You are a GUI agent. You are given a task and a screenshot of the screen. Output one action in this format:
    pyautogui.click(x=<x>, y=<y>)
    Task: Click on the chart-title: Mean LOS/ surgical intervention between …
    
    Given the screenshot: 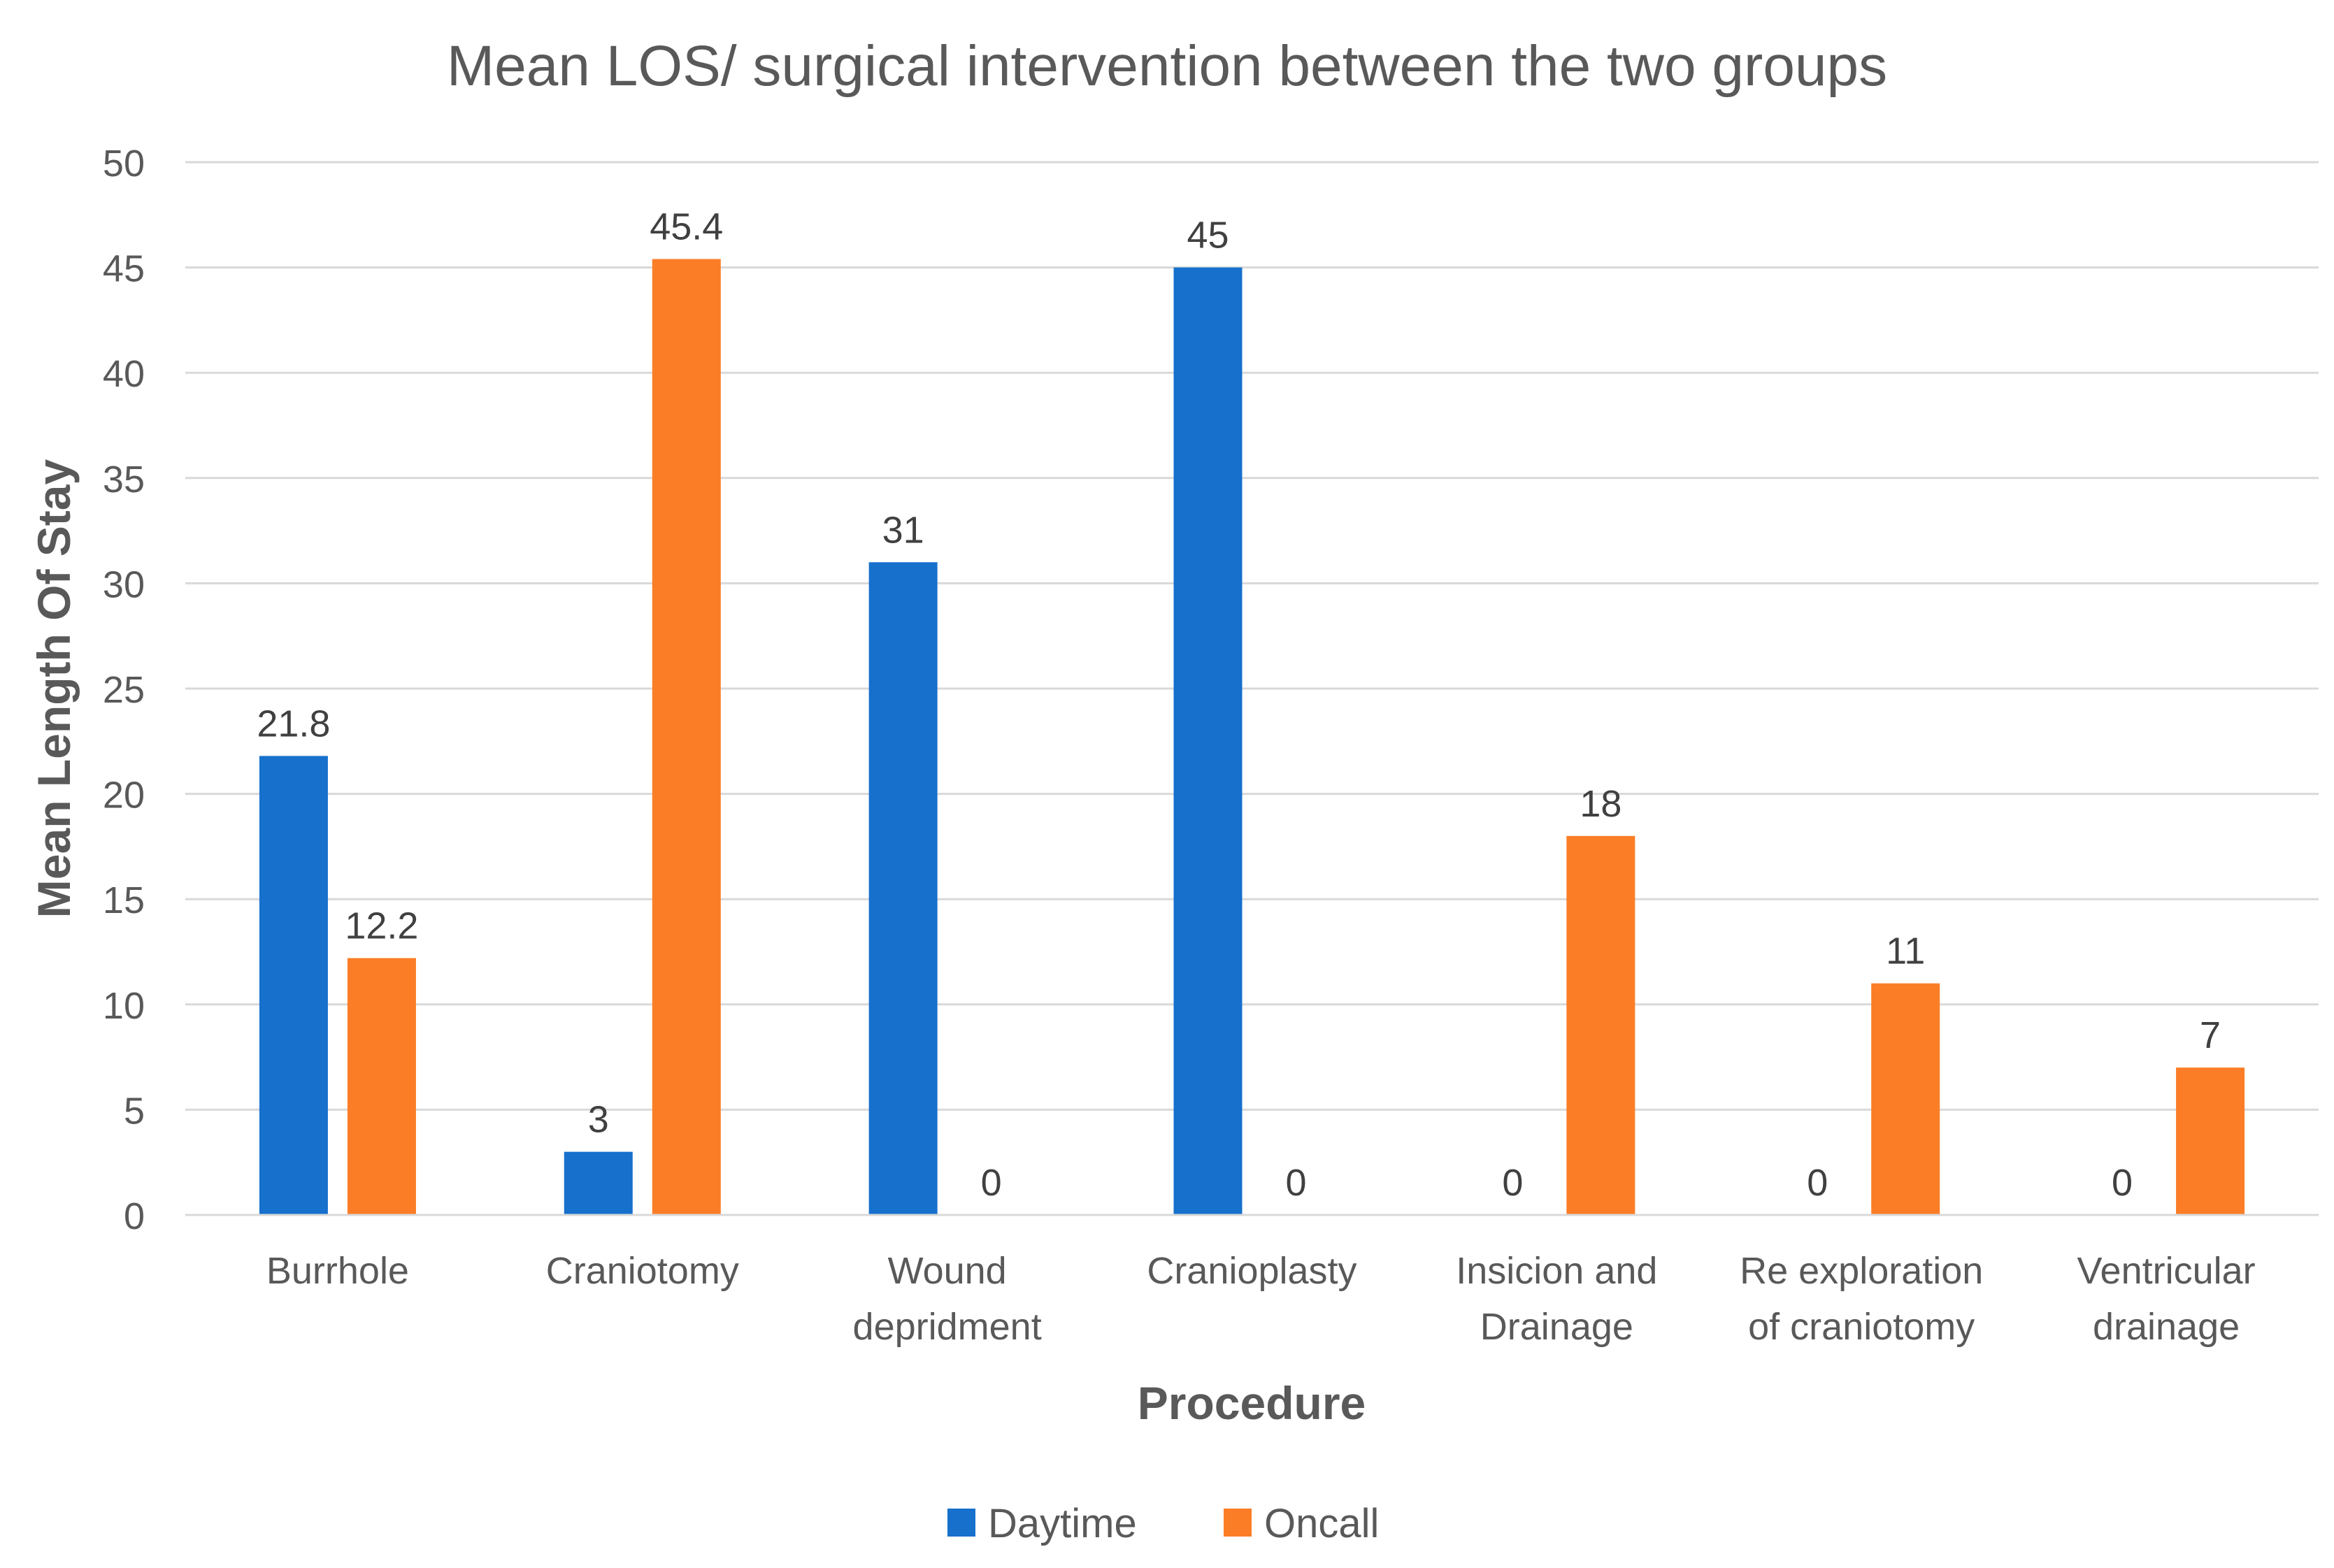 What is the action you would take?
    pyautogui.click(x=1167, y=66)
    